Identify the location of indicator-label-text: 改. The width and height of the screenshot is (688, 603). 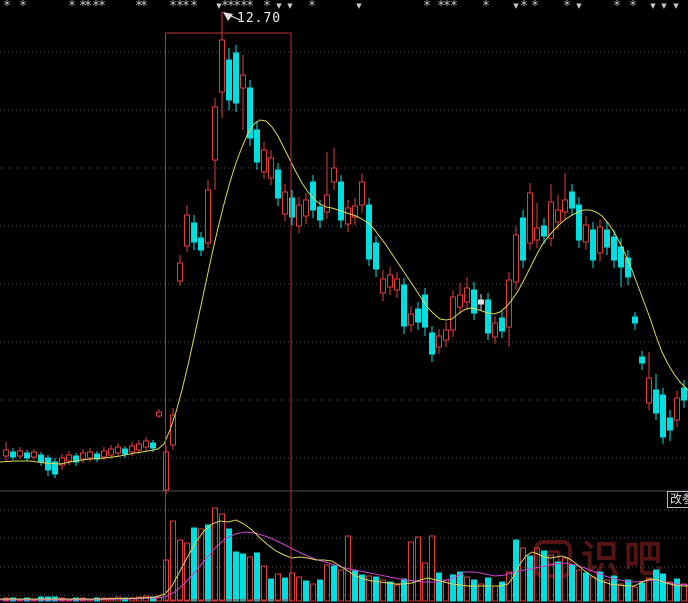
(676, 499).